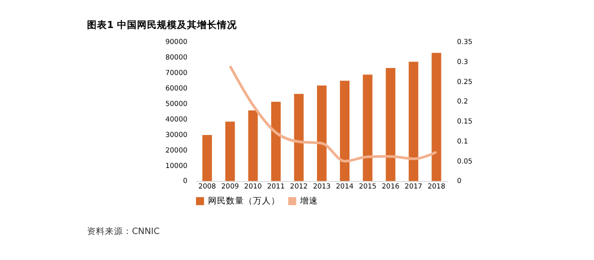 The height and width of the screenshot is (260, 594). Describe the element at coordinates (123, 232) in the screenshot. I see `text: 资料来源：CNNIC` at that location.